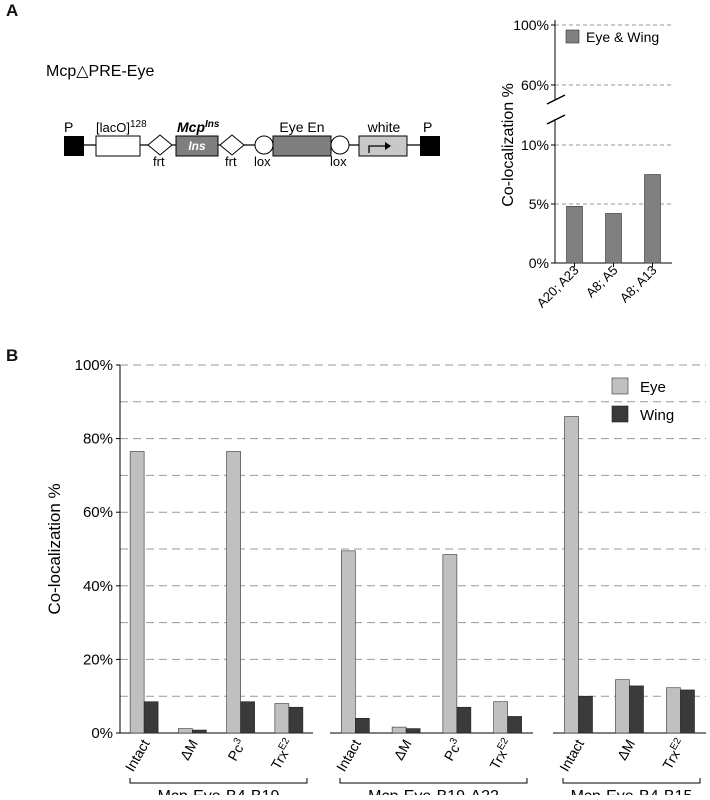 The width and height of the screenshot is (710, 800). Describe the element at coordinates (232, 145) in the screenshot. I see `frt-right-site` at that location.